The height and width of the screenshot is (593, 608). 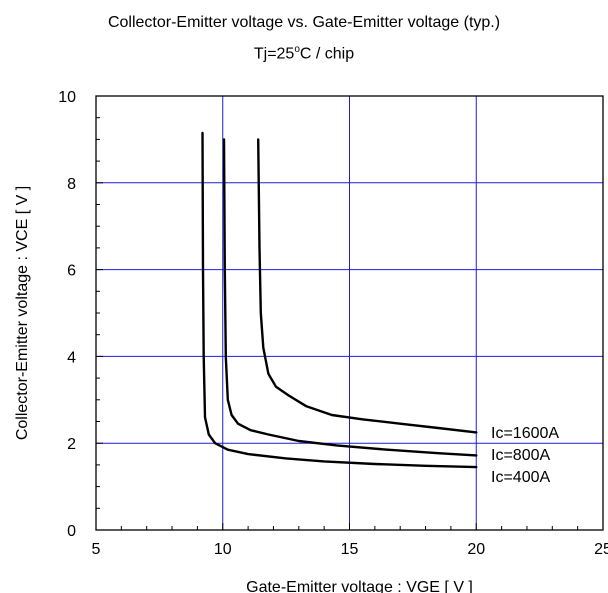 I want to click on x-tick-label: 15, so click(x=350, y=549).